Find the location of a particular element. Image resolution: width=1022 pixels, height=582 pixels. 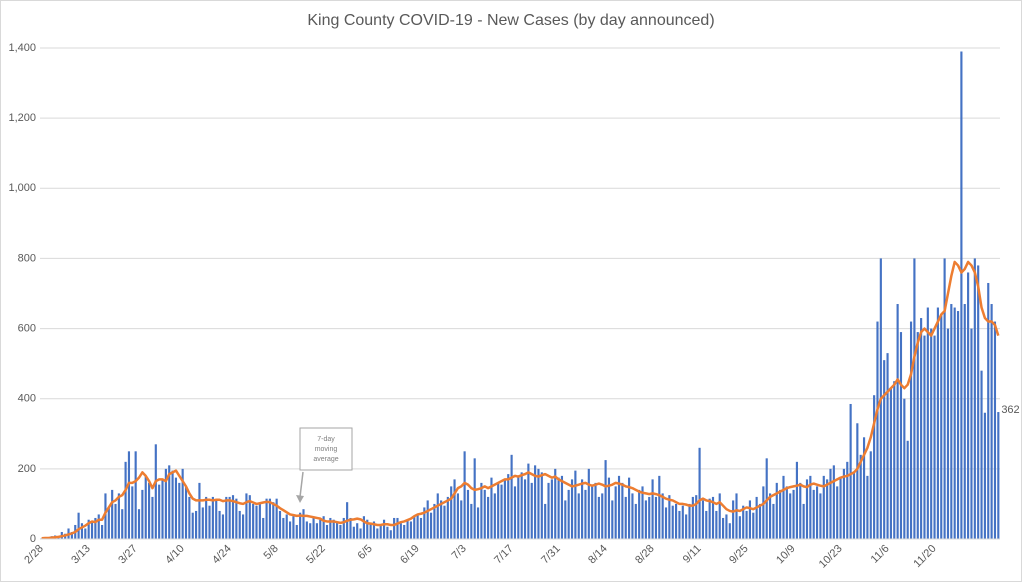

y-tick-label: 800 is located at coordinates (27, 258).